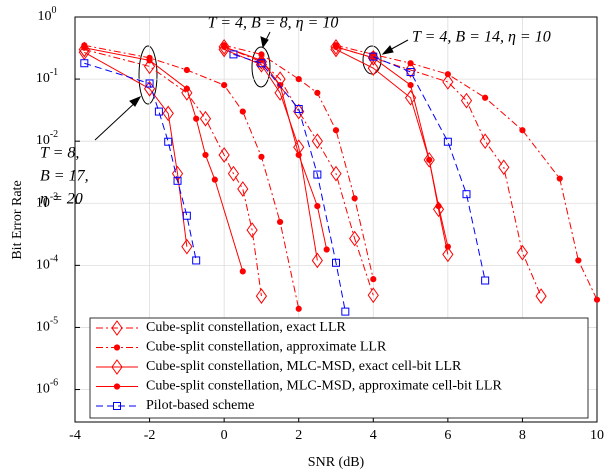 The height and width of the screenshot is (474, 611). Describe the element at coordinates (148, 75) in the screenshot. I see `ellipse` at that location.